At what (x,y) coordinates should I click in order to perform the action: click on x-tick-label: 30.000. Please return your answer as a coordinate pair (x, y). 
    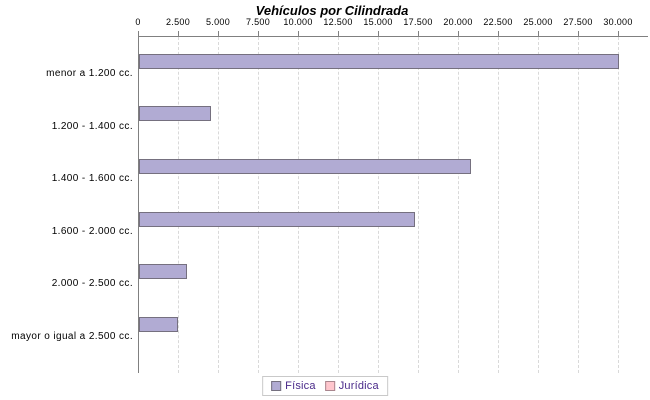
    Looking at the image, I should click on (618, 22).